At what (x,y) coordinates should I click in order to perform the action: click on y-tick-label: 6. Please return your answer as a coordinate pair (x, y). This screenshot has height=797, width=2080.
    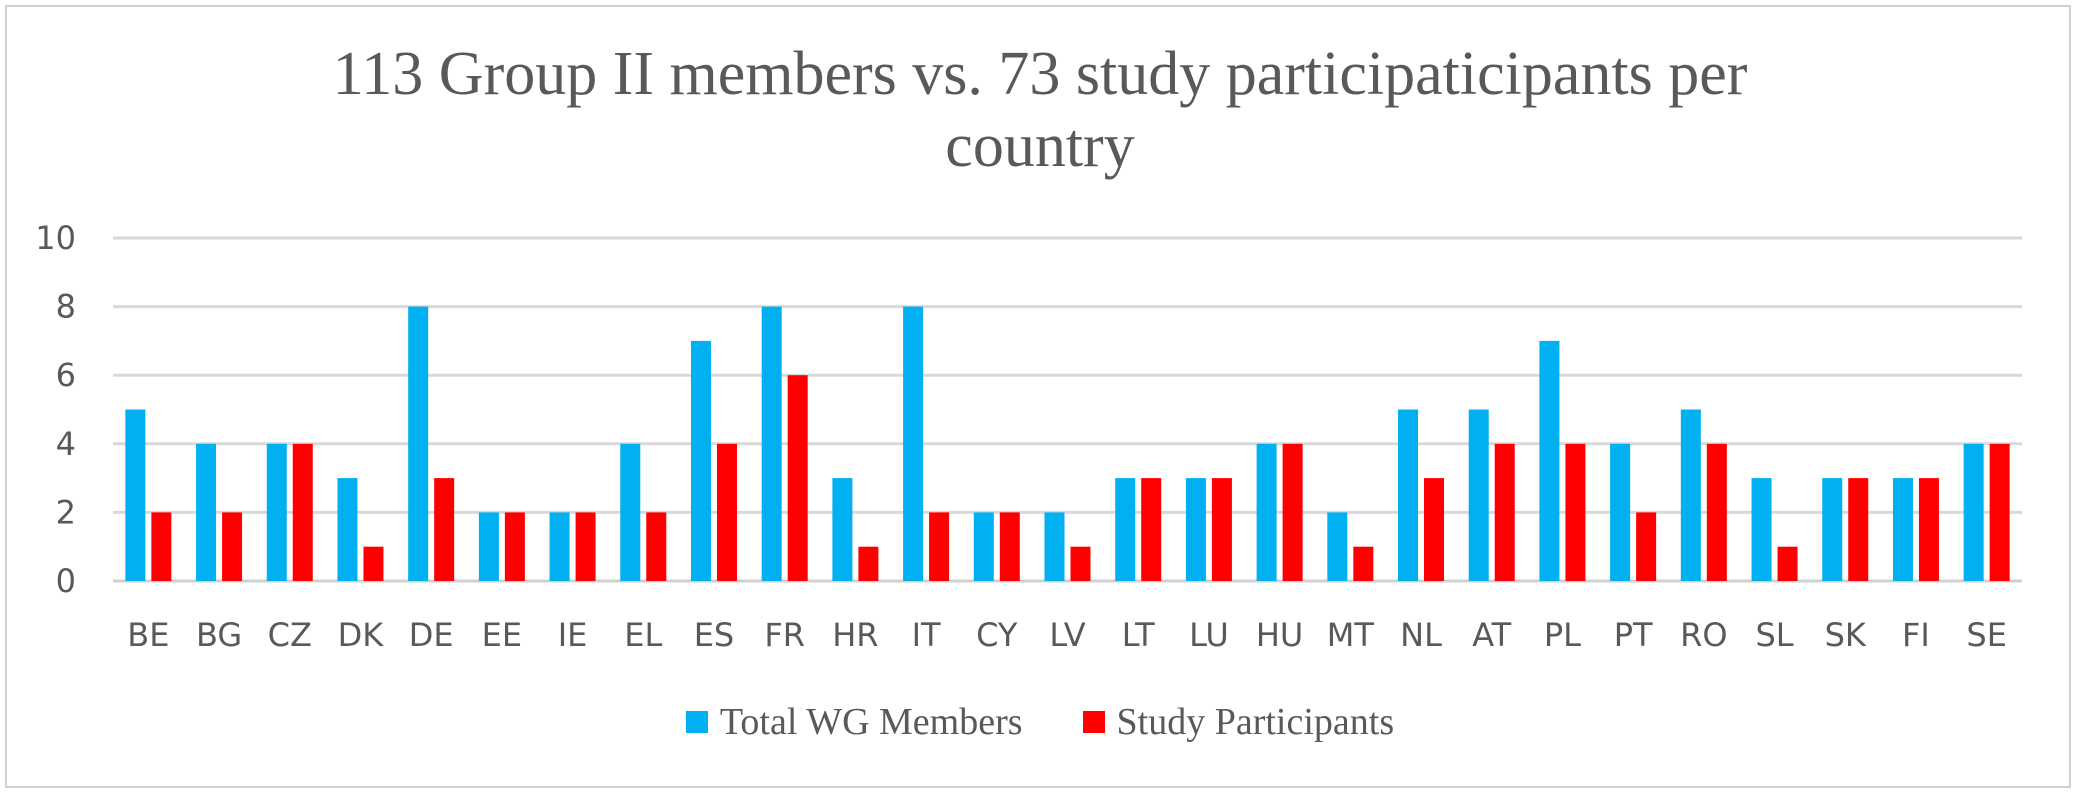
    Looking at the image, I should click on (66, 375).